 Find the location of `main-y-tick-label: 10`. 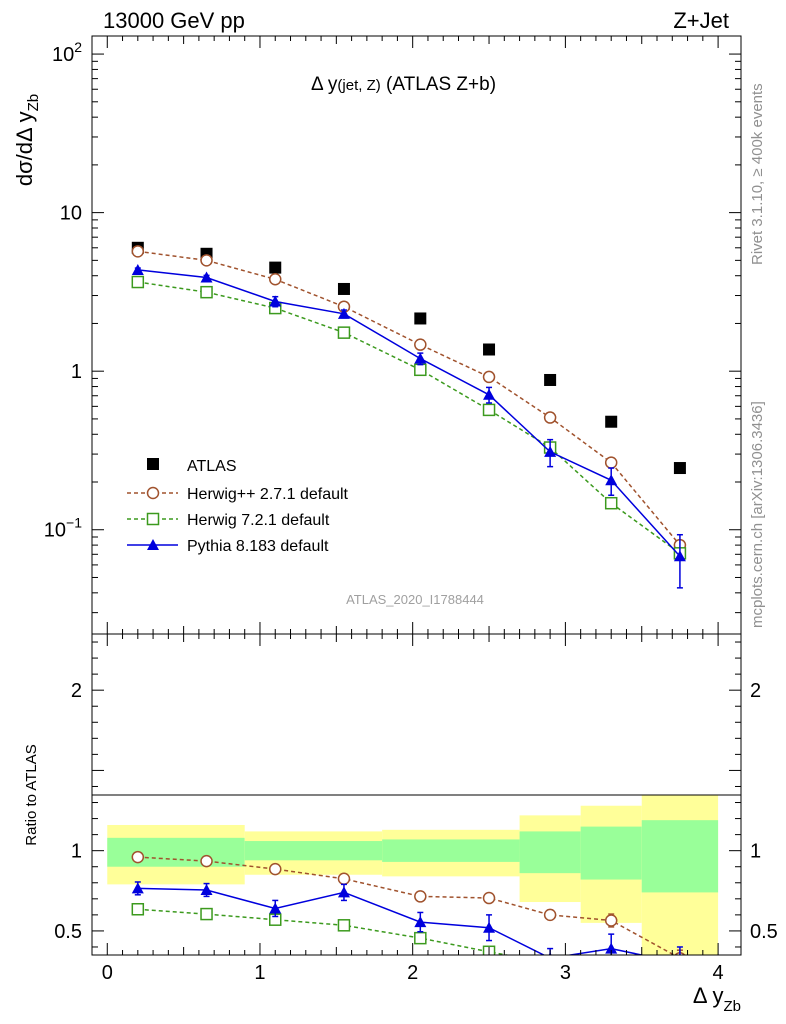

main-y-tick-label: 10 is located at coordinates (71, 214).